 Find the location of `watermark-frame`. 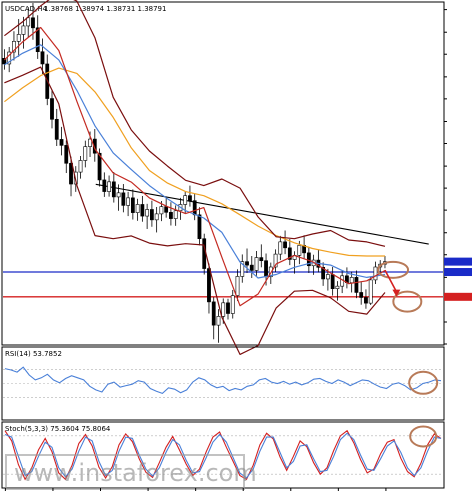

watermark-frame is located at coordinates (125, 472).